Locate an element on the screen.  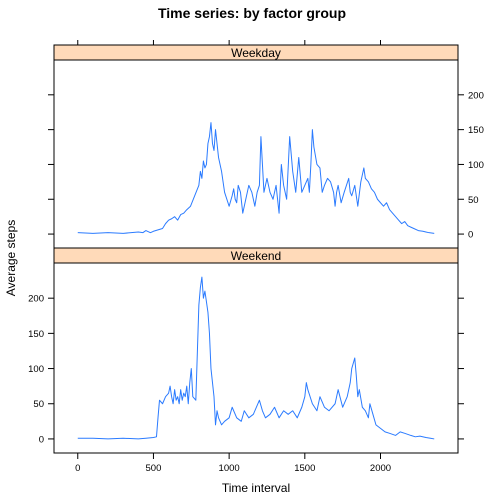
strip-label-weekend: Weekend is located at coordinates (256, 256).